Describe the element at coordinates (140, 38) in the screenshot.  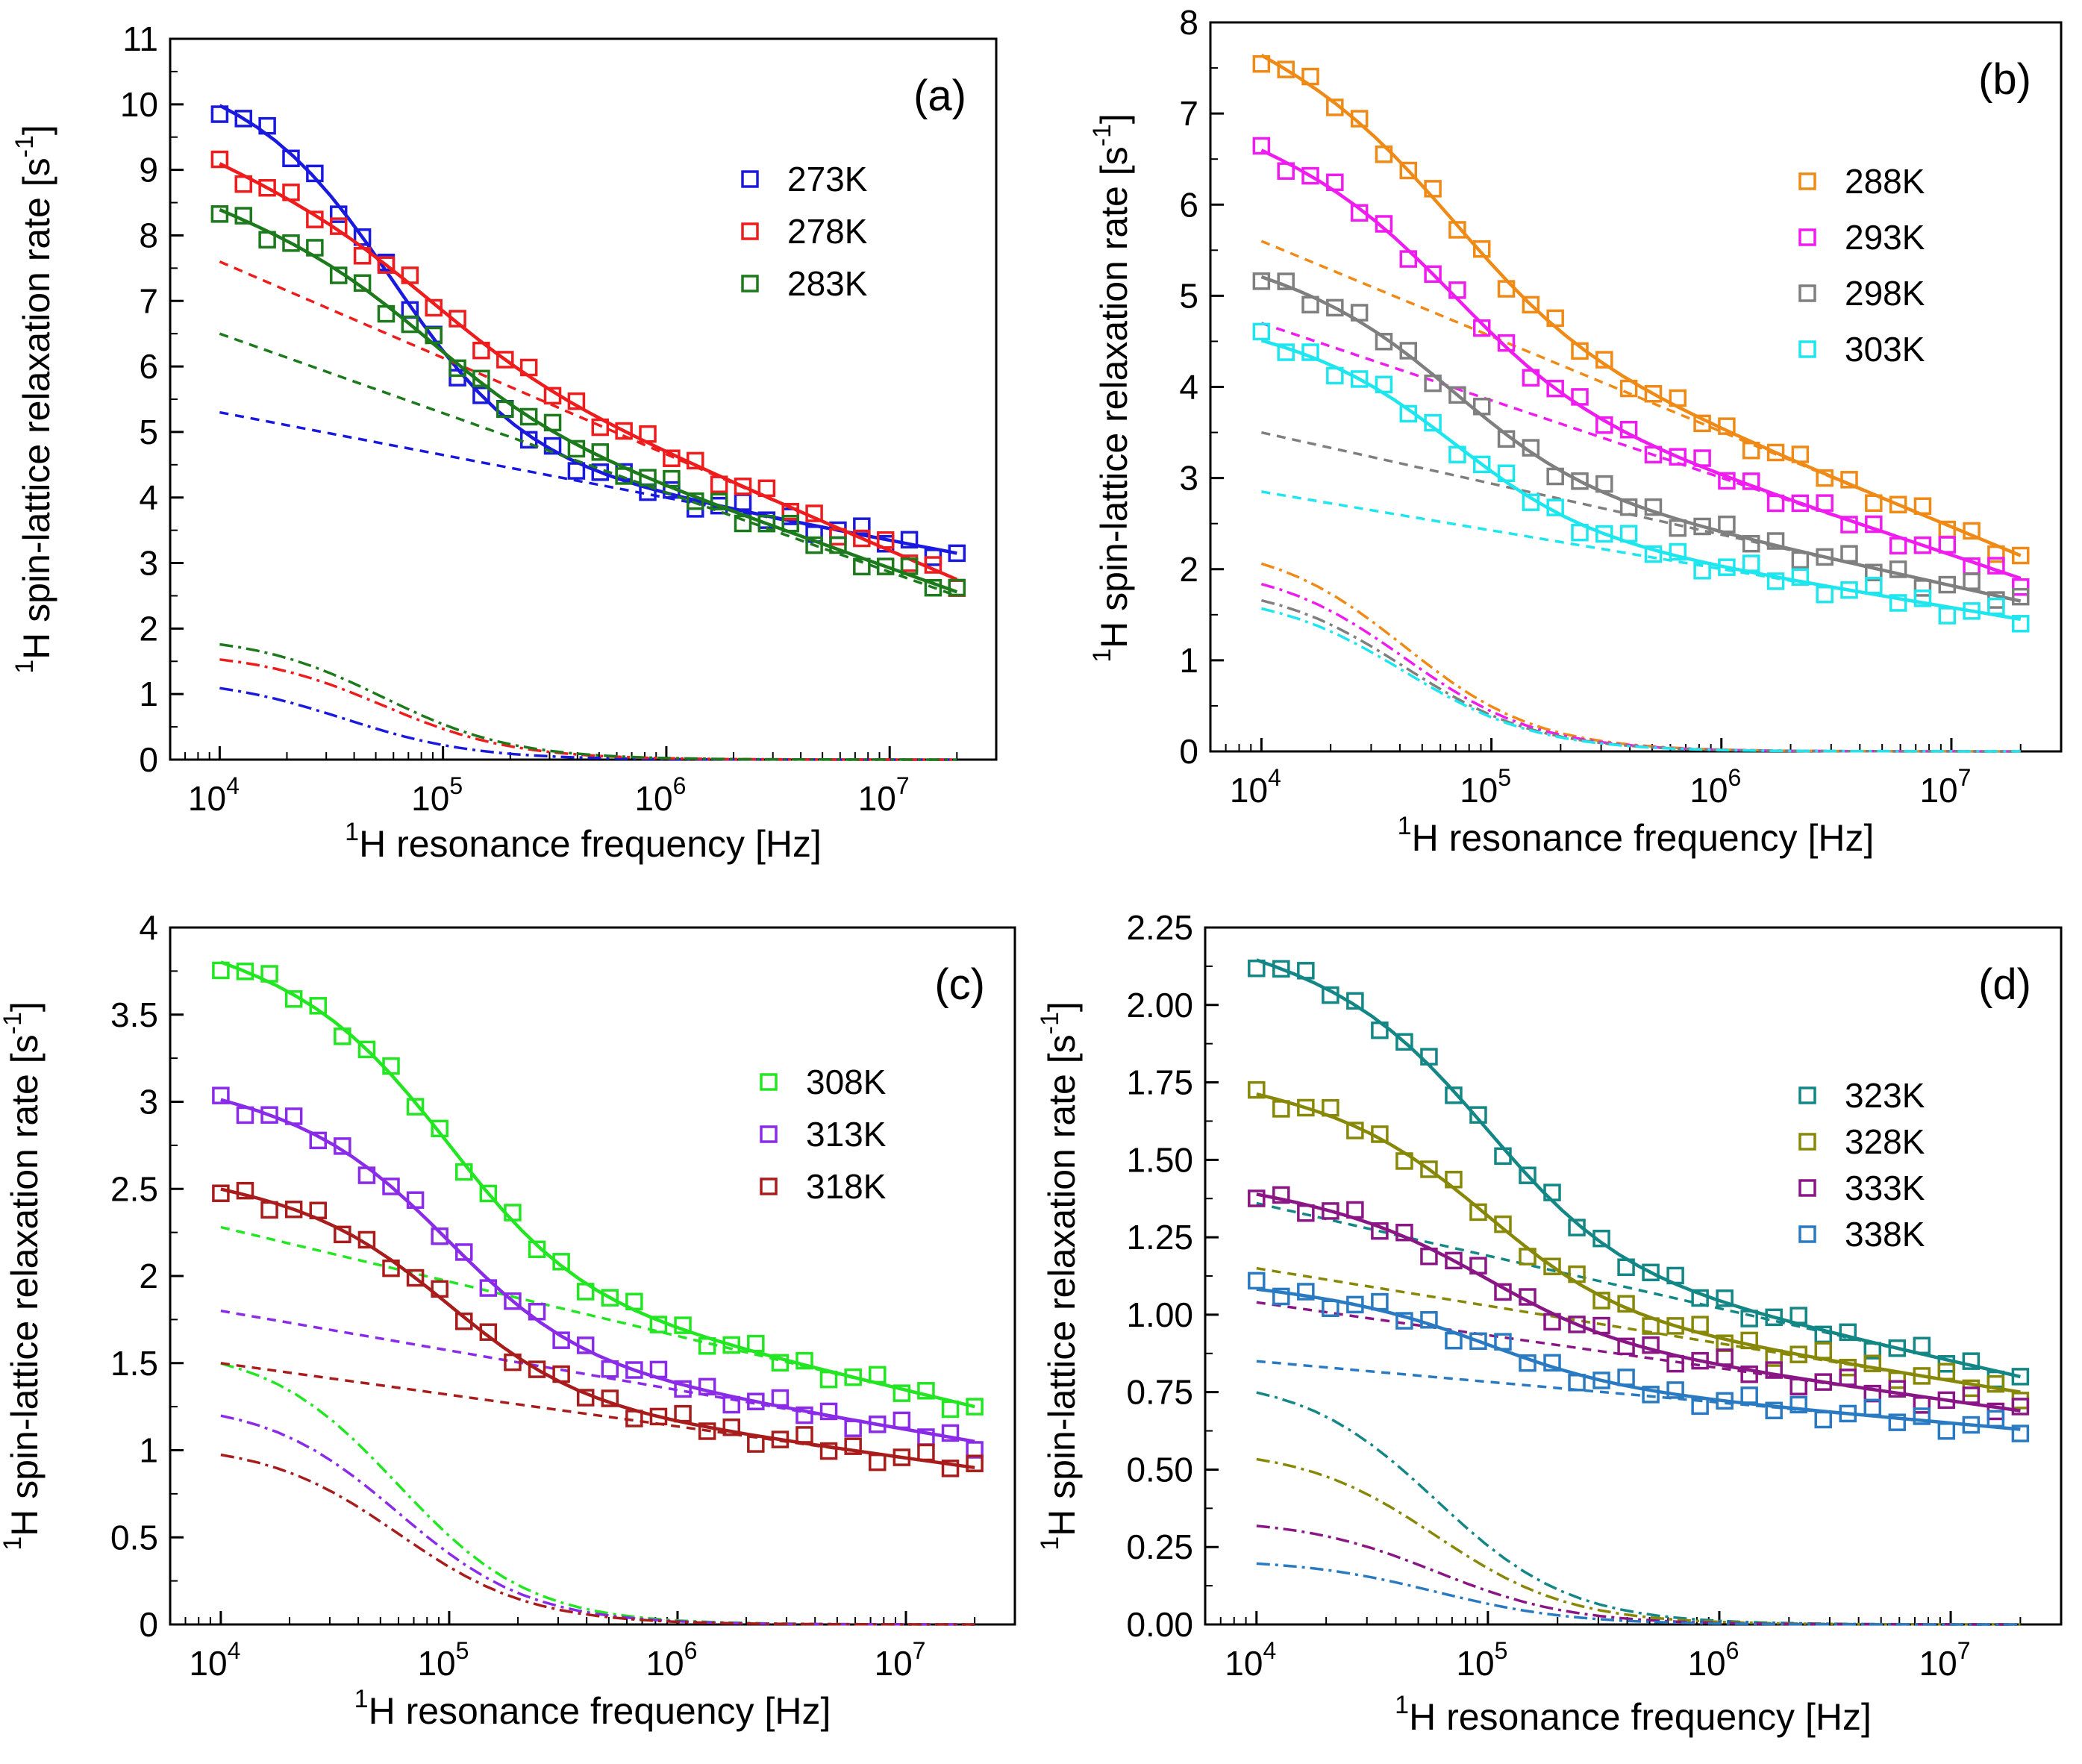
I see `y-tick-label: 11` at that location.